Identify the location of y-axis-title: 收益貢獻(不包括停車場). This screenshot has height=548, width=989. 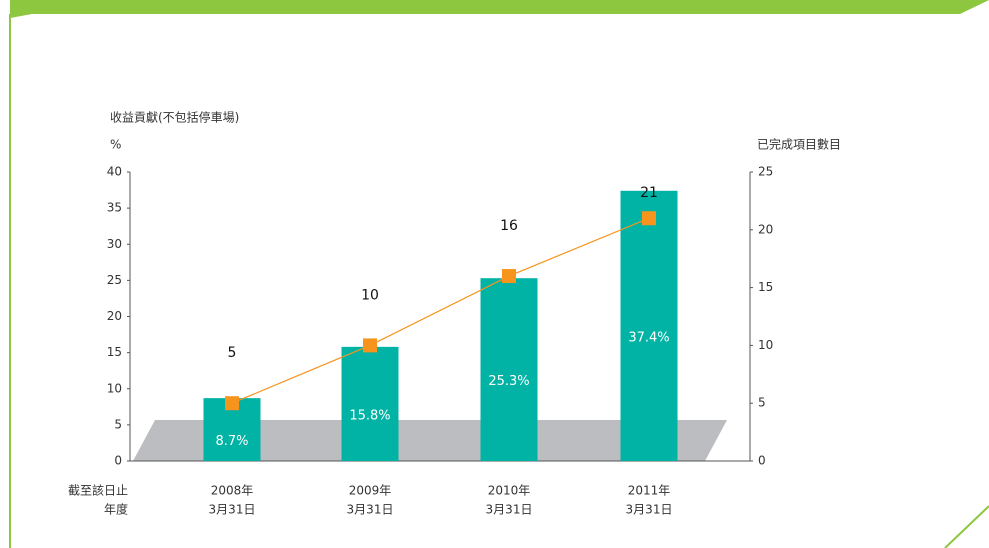
(174, 117).